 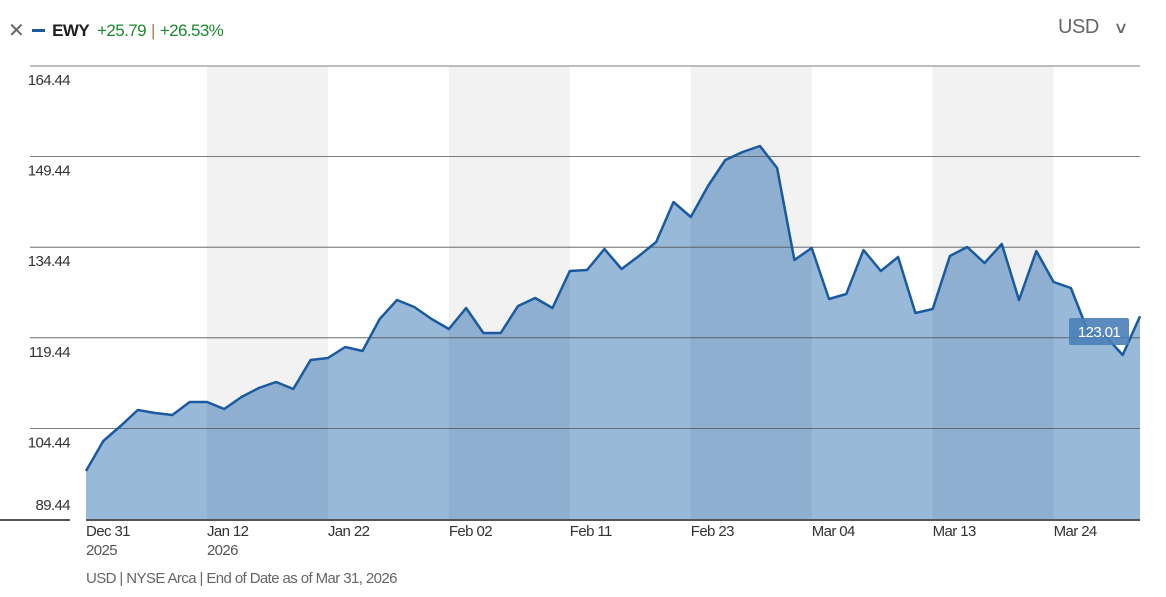 I want to click on price-change: +25.79, so click(x=121, y=30).